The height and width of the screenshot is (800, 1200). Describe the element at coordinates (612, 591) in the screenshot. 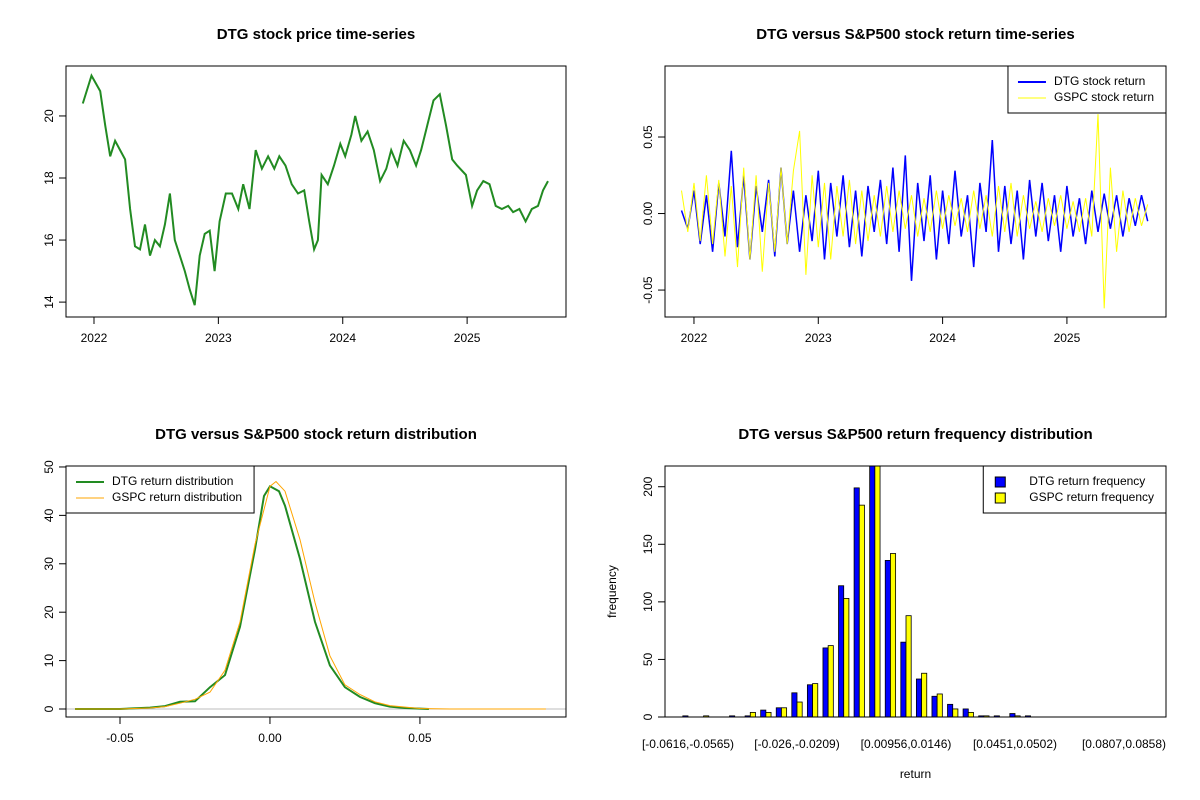

I see `y-axis-label: frequency` at that location.